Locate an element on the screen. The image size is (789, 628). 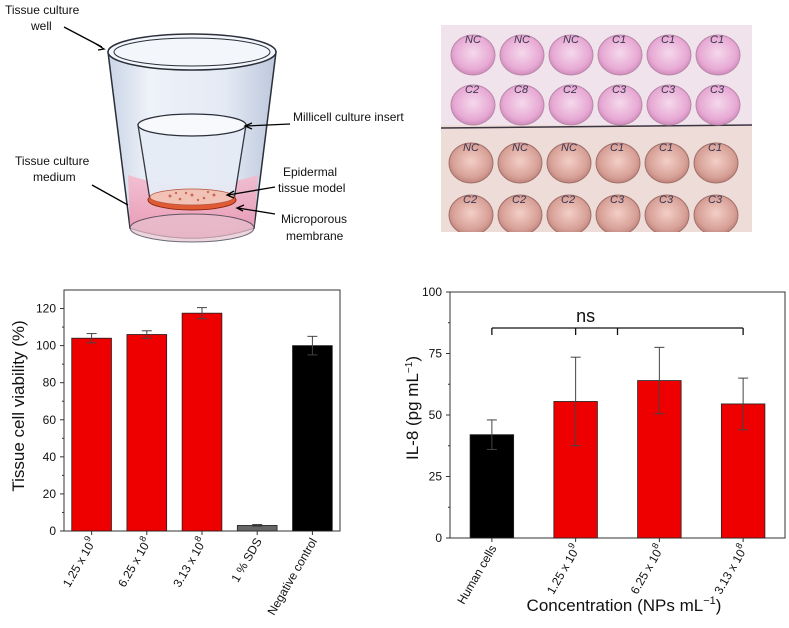
membrane-label-line2: membrane is located at coordinates (315, 236).